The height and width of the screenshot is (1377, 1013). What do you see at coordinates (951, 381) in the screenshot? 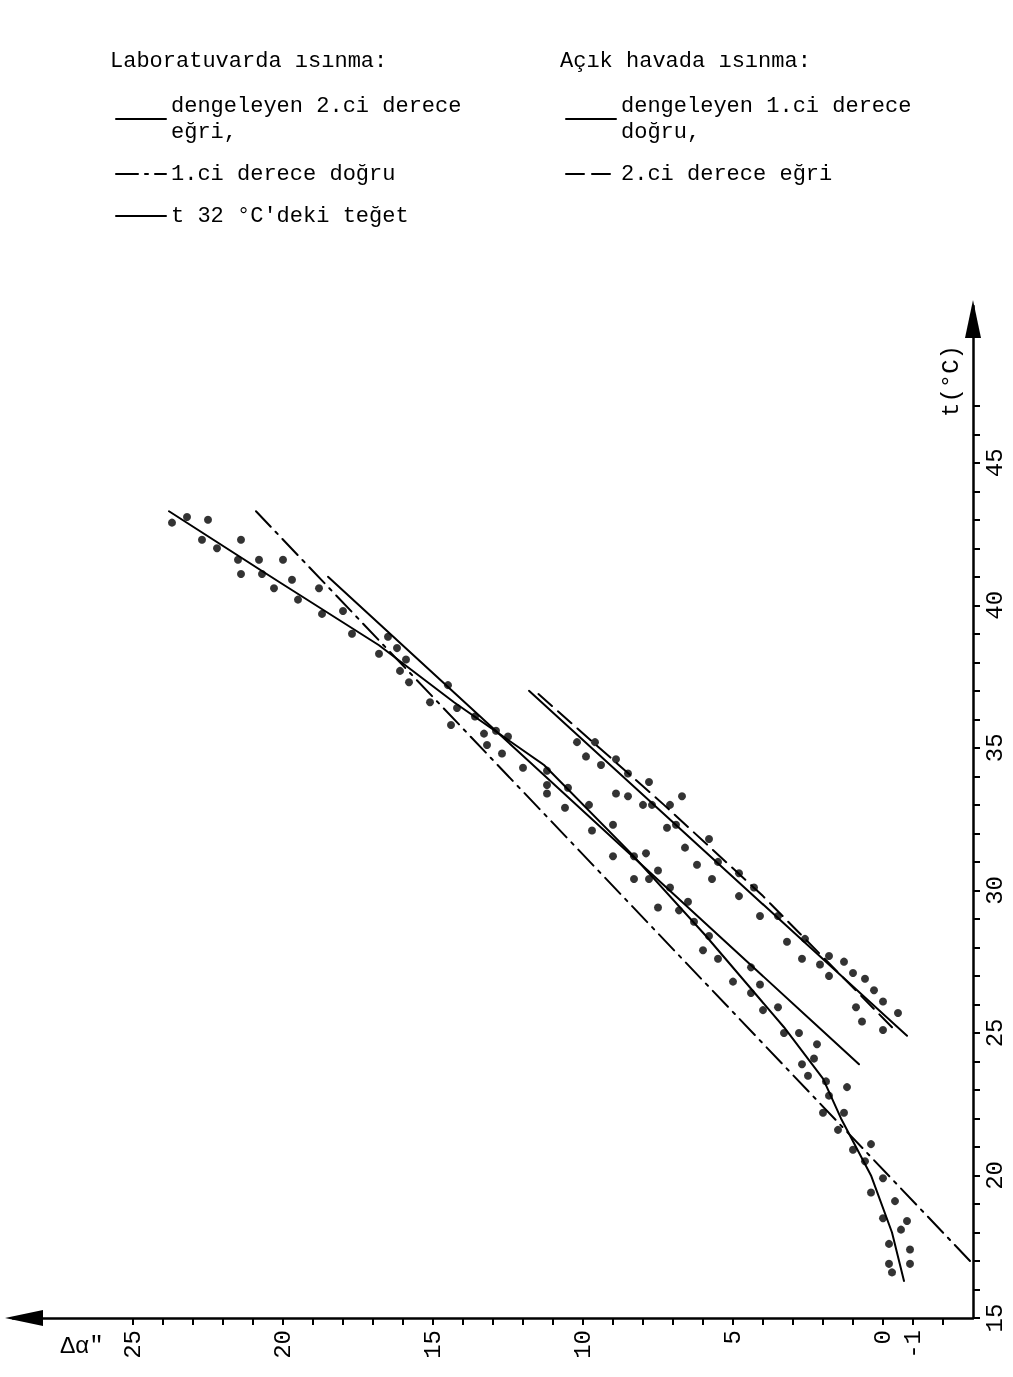
I see `y-axis-title: t(°C)` at bounding box center [951, 381].